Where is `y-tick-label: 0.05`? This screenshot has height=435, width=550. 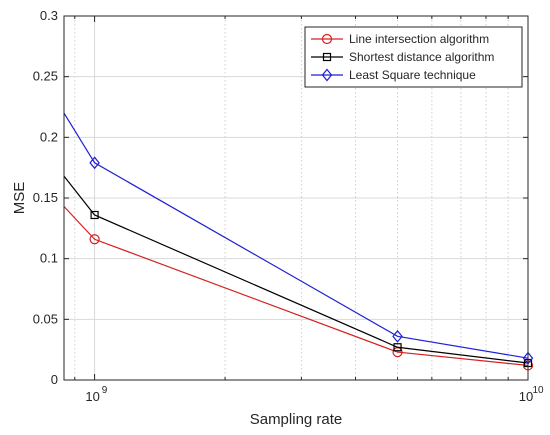
y-tick-label: 0.05 is located at coordinates (45, 318).